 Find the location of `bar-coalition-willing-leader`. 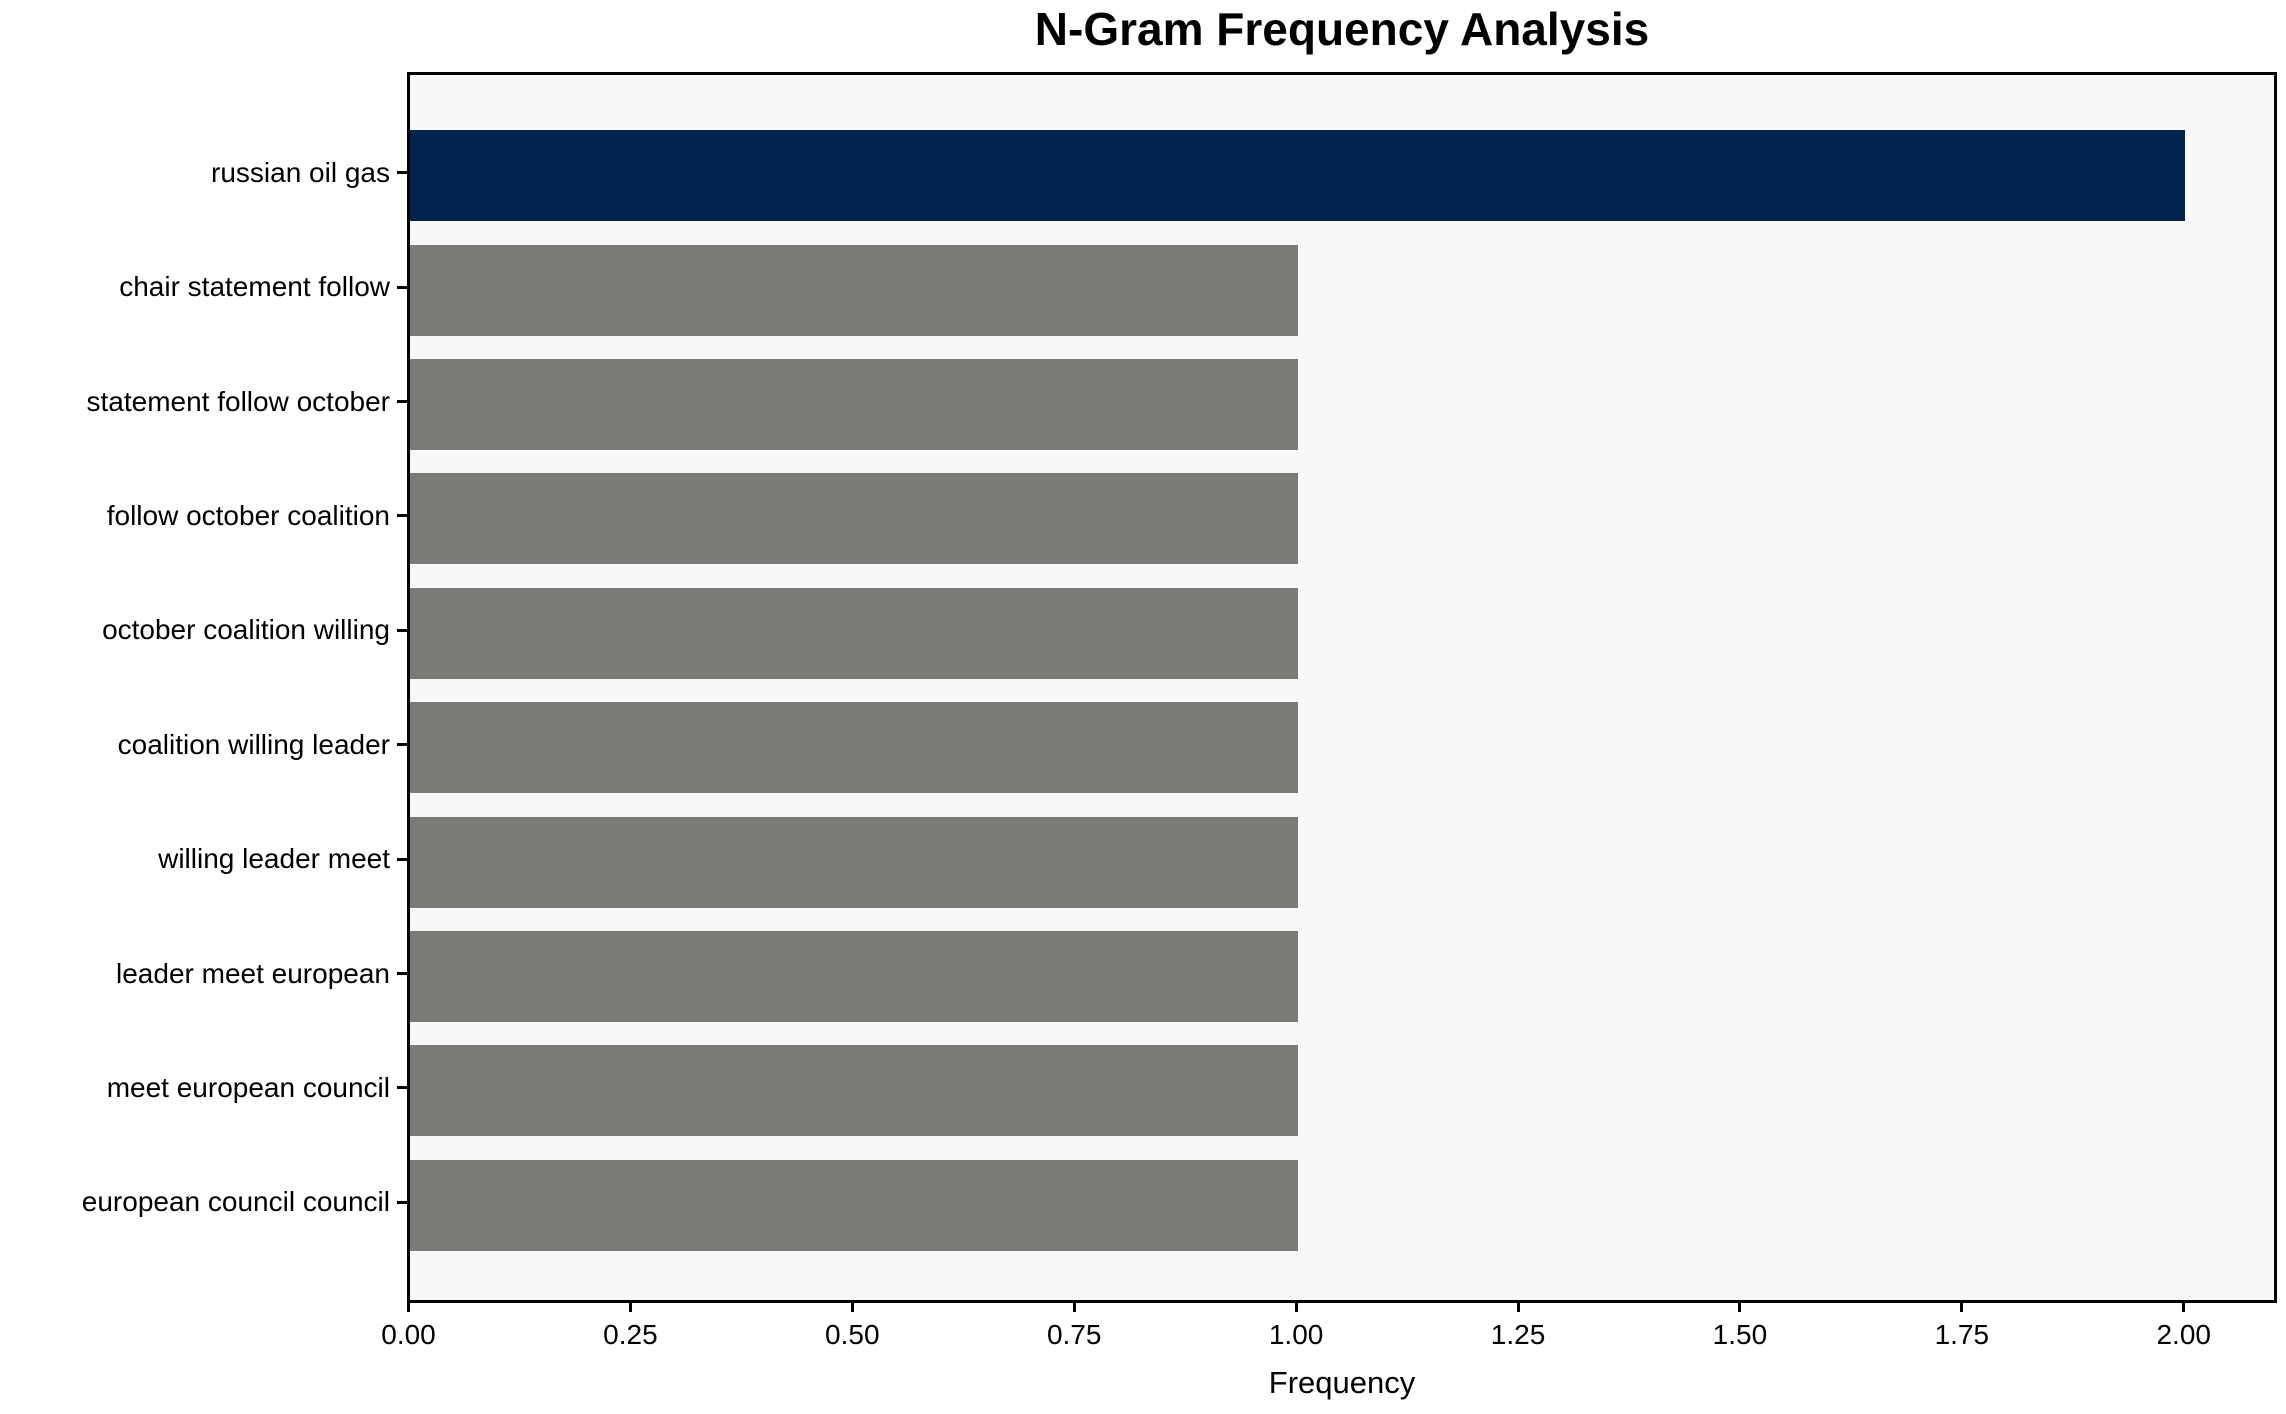

bar-coalition-willing-leader is located at coordinates (854, 748).